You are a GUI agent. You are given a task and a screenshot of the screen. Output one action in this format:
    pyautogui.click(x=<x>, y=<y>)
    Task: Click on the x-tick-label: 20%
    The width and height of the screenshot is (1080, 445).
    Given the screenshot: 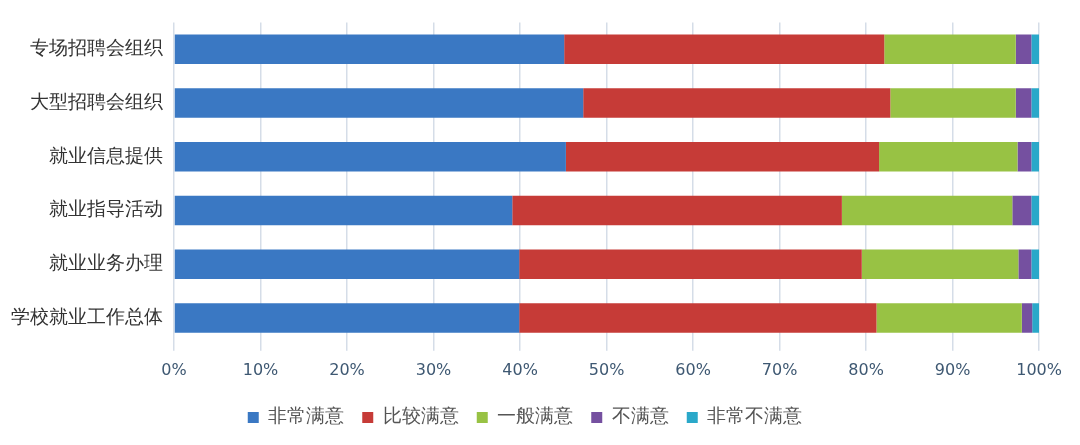 What is the action you would take?
    pyautogui.click(x=347, y=369)
    